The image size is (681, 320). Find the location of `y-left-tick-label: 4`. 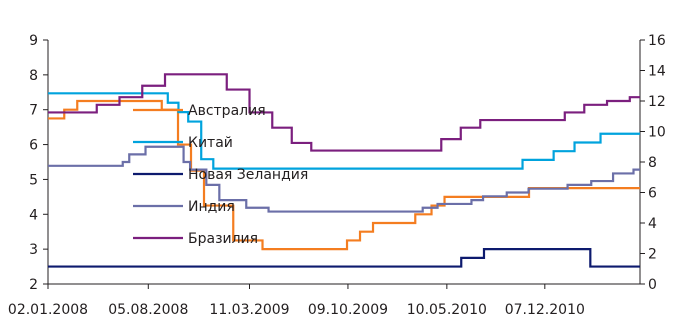

y-left-tick-label: 4 is located at coordinates (33, 215).